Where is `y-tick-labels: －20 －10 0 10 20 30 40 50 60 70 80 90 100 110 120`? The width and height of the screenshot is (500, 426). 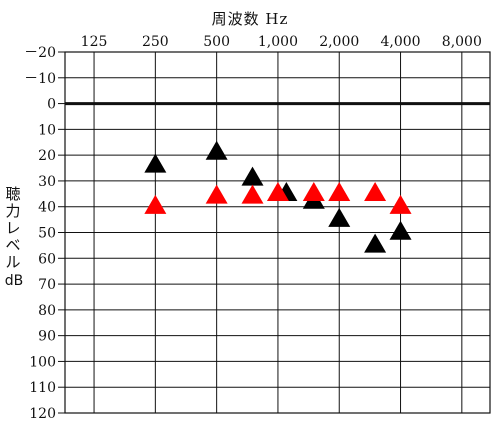 y-tick-labels: －20 －10 0 10 20 30 40 50 60 70 80 90 100 110 120 is located at coordinates (40, 233).